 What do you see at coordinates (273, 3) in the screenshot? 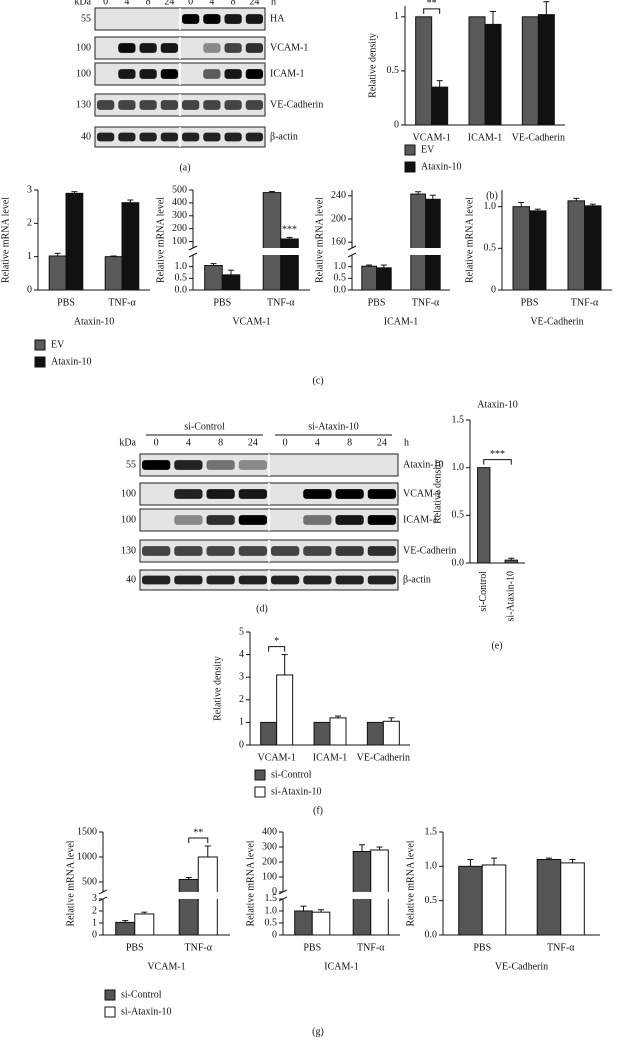
I see `time-unit: h` at bounding box center [273, 3].